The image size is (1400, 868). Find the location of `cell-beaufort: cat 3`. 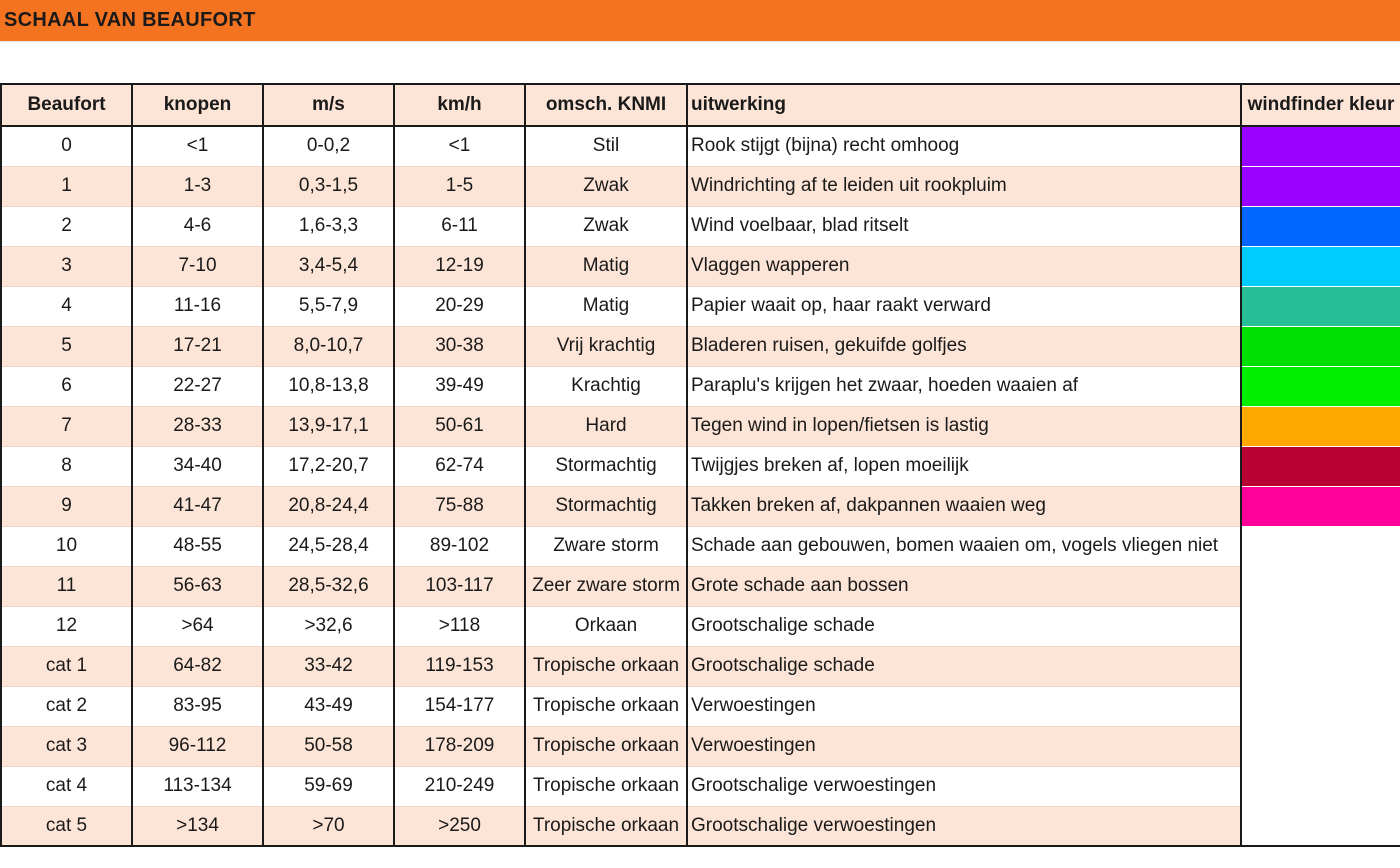

cell-beaufort: cat 3 is located at coordinates (66, 746).